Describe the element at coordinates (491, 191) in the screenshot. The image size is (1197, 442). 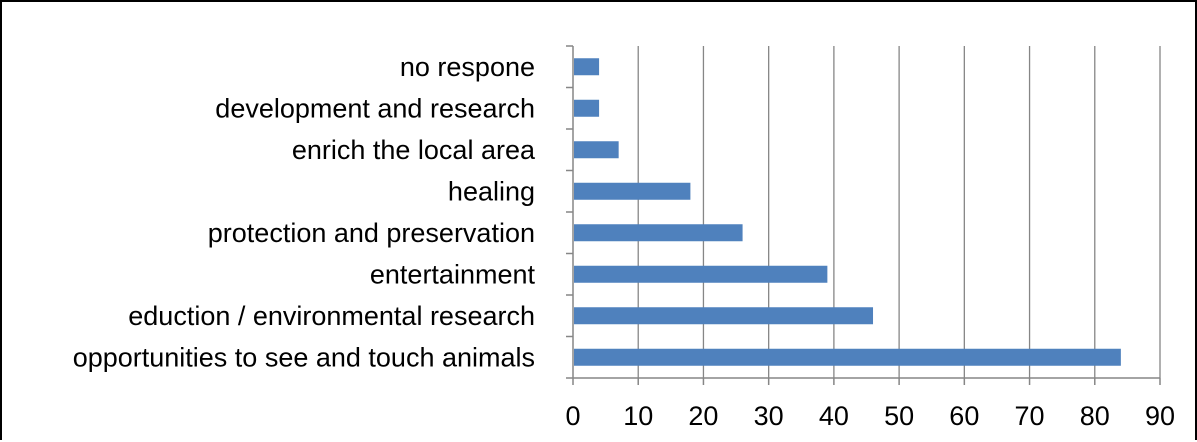
I see `category-label-5: healing` at that location.